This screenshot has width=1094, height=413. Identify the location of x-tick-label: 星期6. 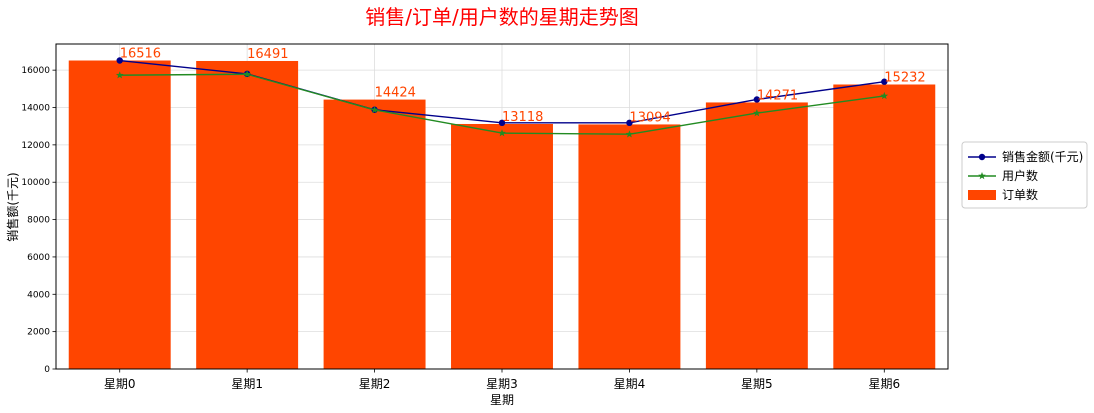
(884, 384).